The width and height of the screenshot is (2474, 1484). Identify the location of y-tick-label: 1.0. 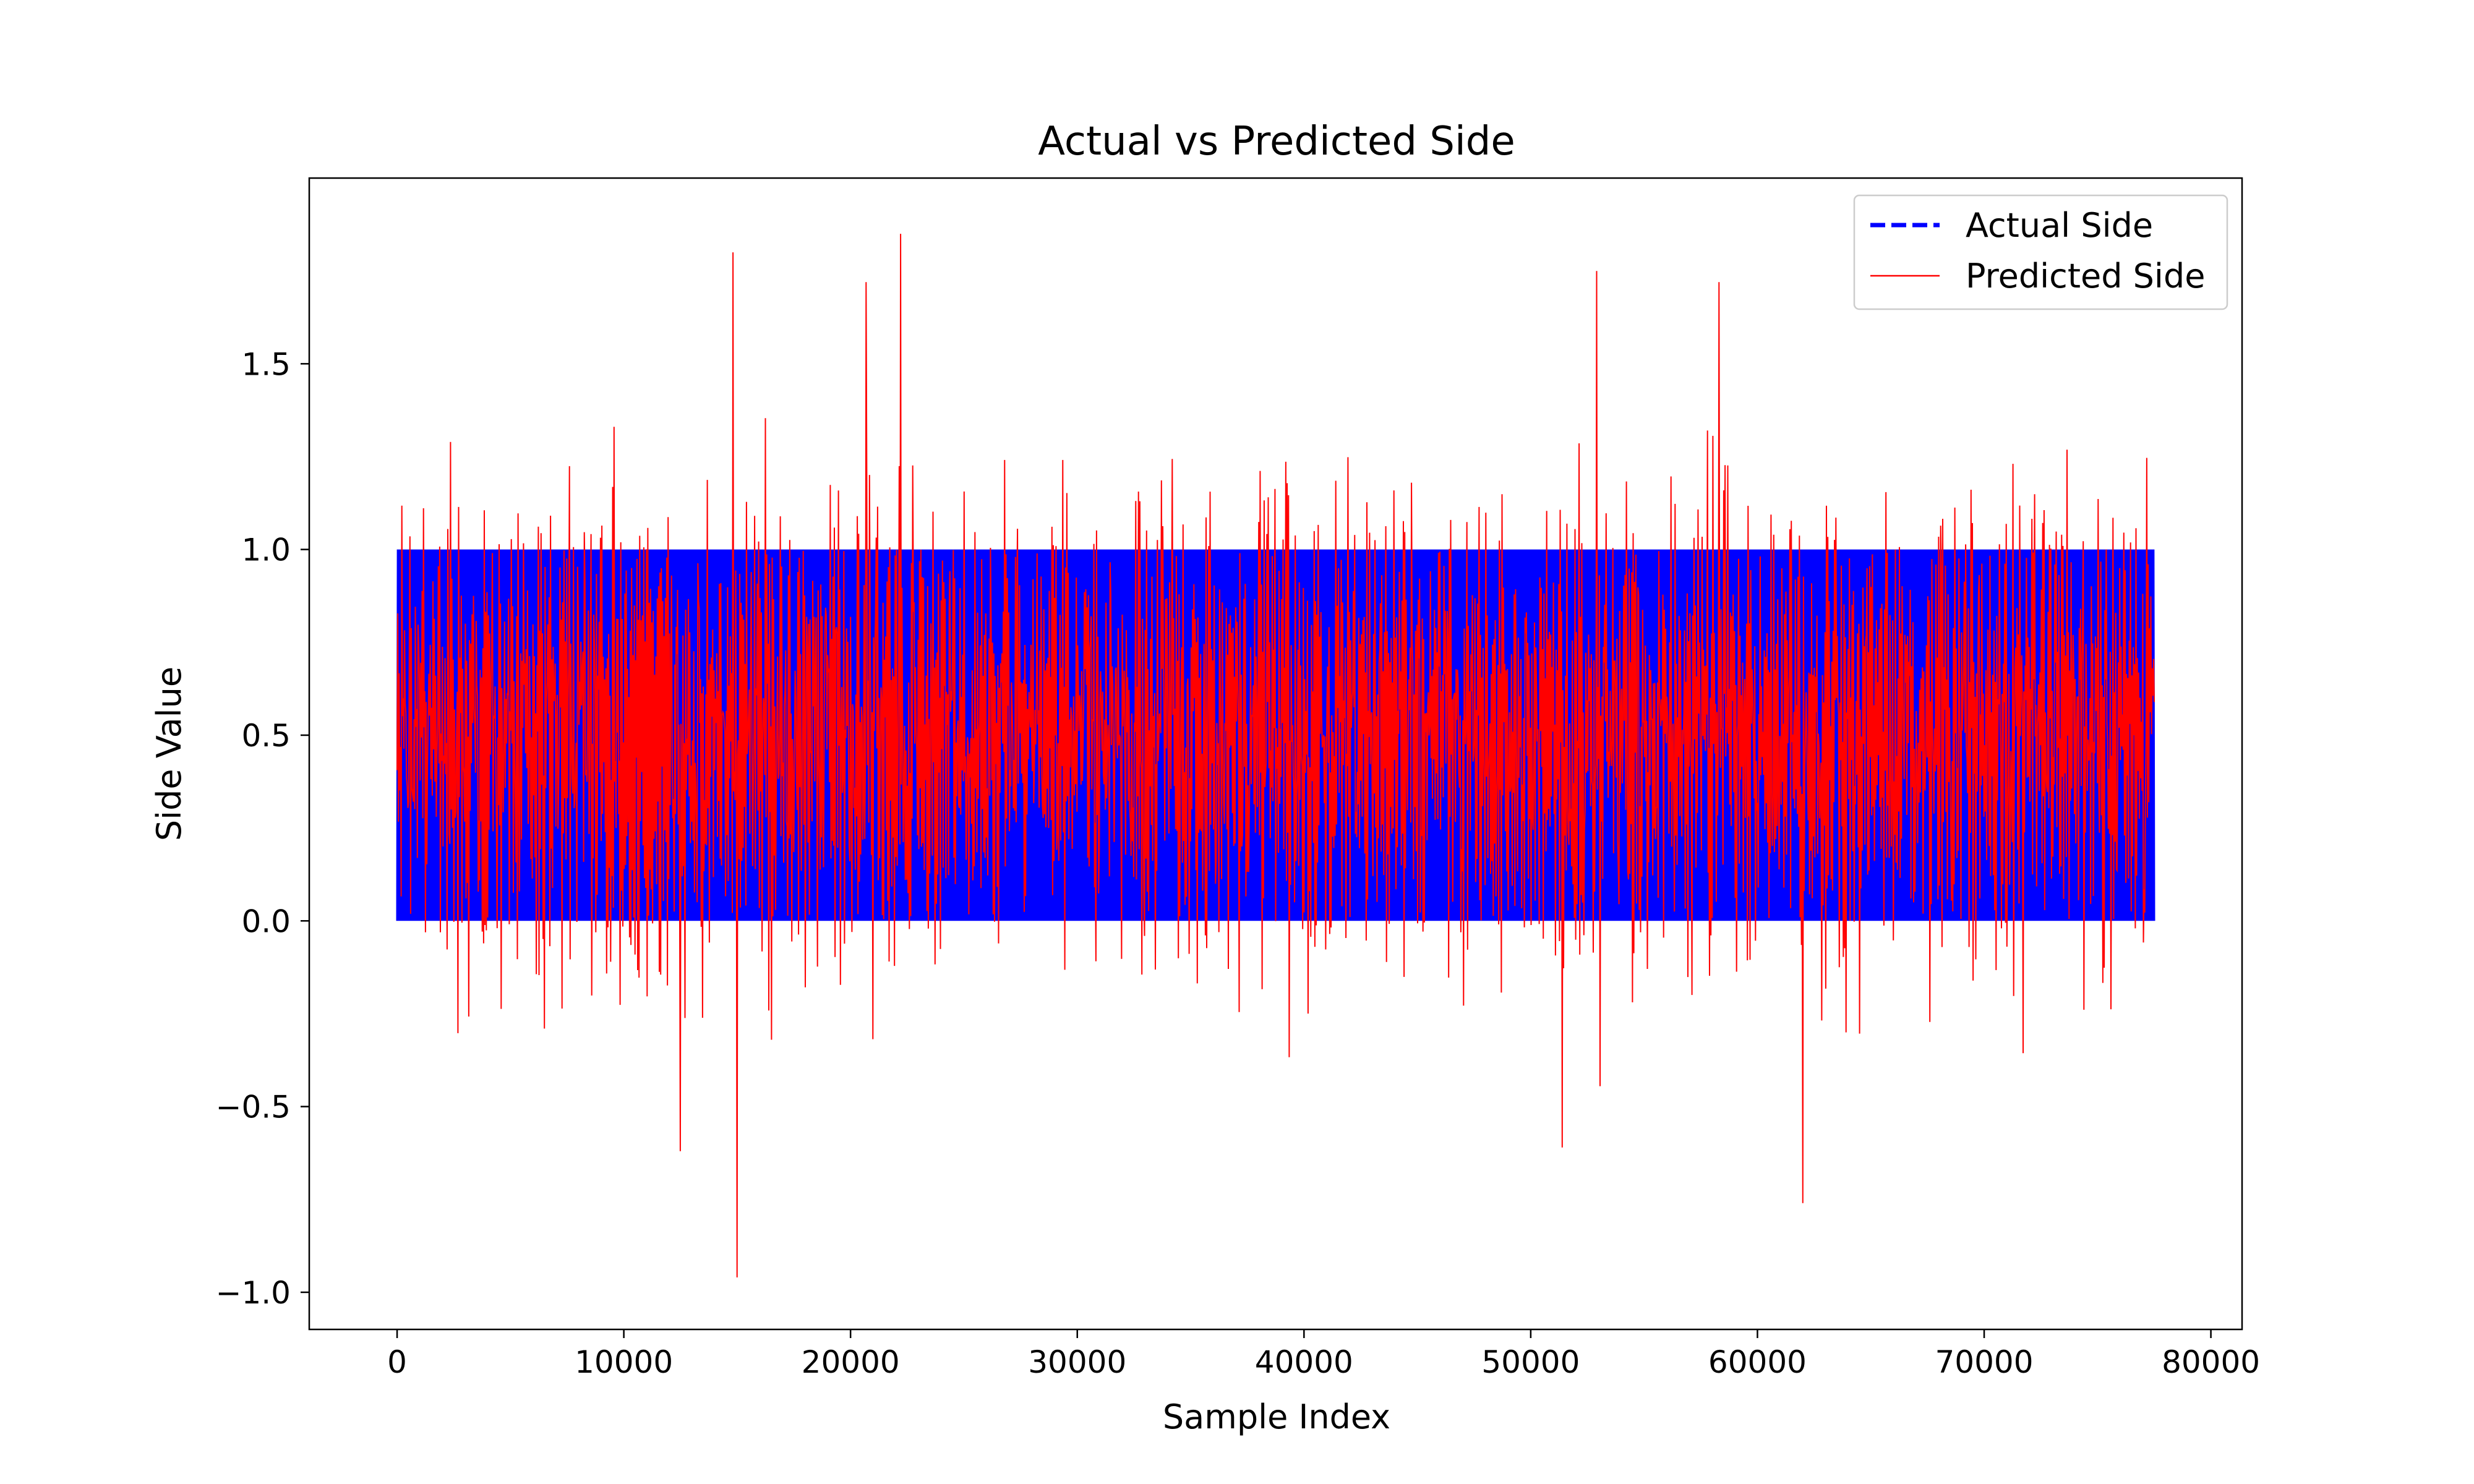
(266, 550).